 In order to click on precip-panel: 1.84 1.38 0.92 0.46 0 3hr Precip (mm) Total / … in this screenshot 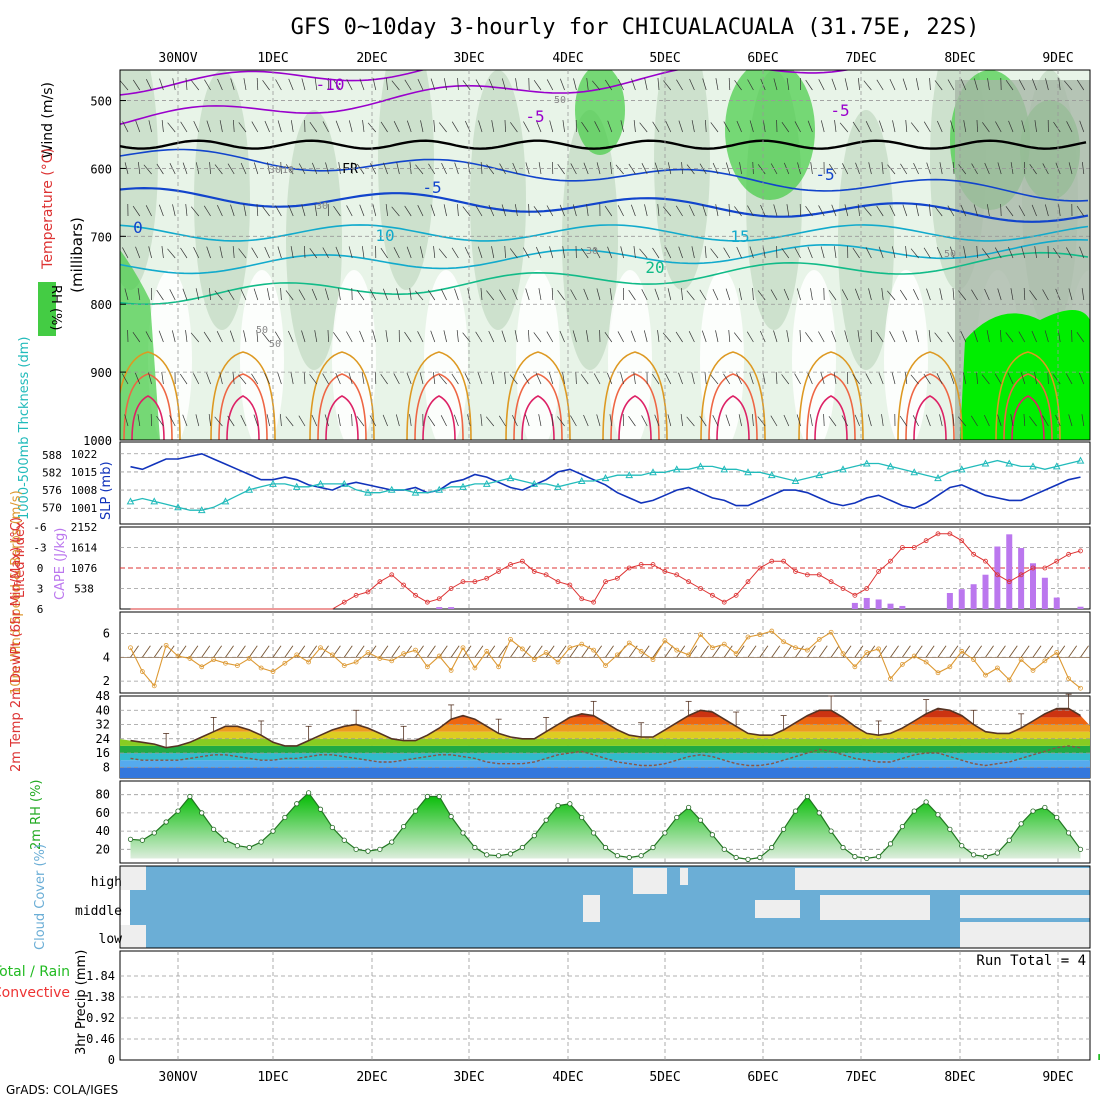, I will do `click(550, 1008)`.